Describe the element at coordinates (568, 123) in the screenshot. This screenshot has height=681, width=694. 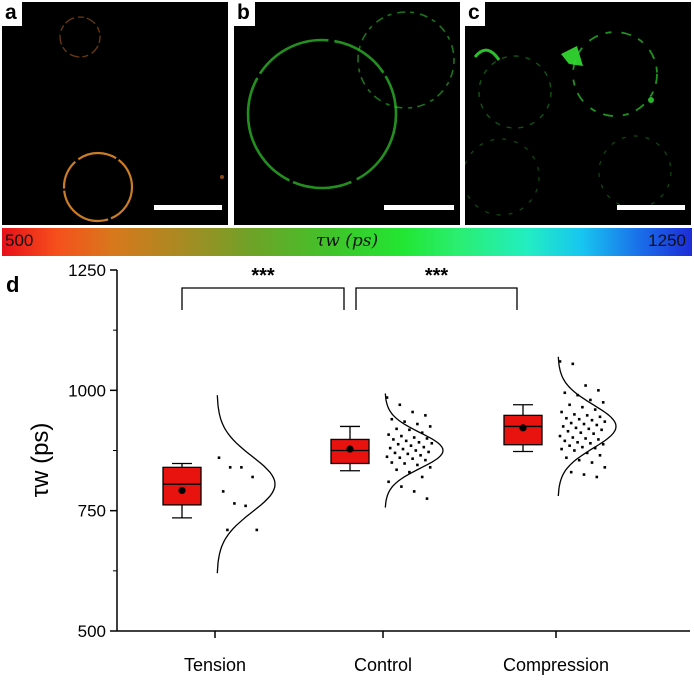
I see `vesicle-image-c` at that location.